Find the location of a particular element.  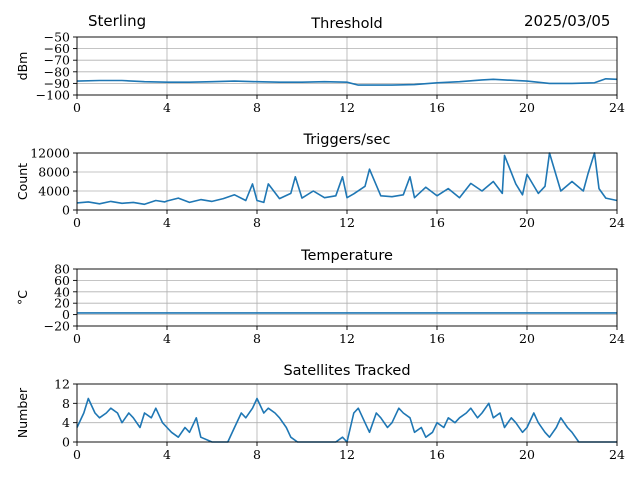

panel-2-y-tick-label: 8000 is located at coordinates (54, 172).